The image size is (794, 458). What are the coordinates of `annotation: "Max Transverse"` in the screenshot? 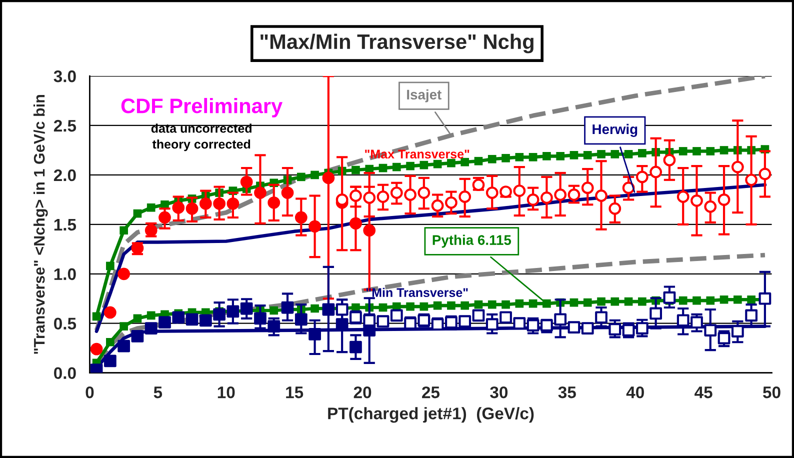 It's located at (417, 154).